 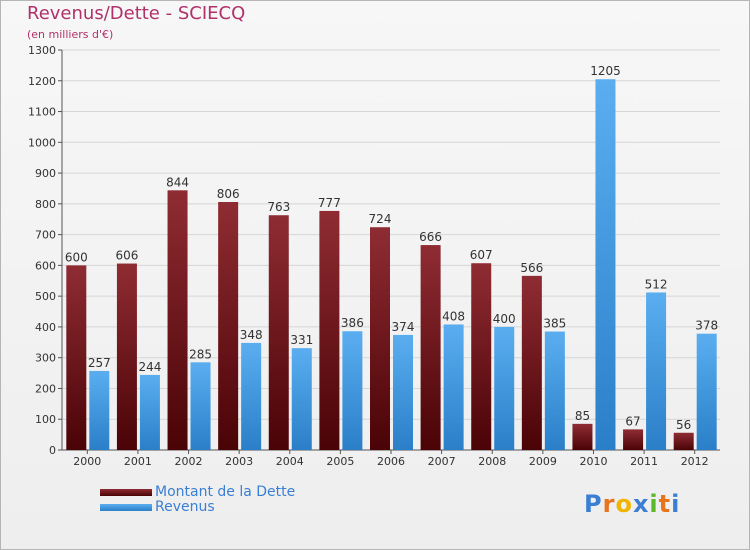 What do you see at coordinates (644, 461) in the screenshot?
I see `x-tick-label: 2011` at bounding box center [644, 461].